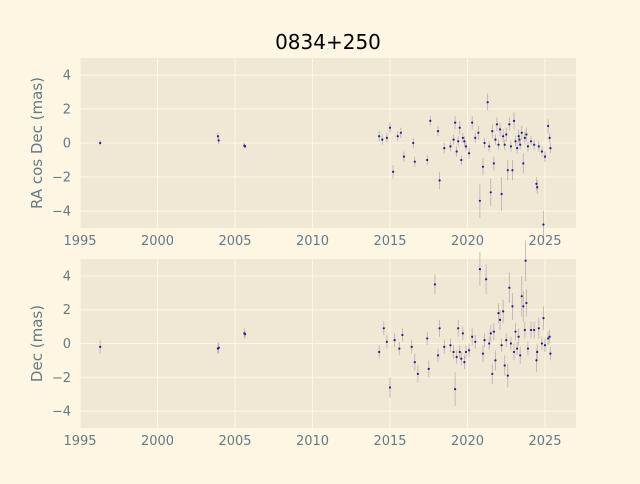  What do you see at coordinates (37, 143) in the screenshot?
I see `y-axis-label: RA cos Dec (mas)` at bounding box center [37, 143].